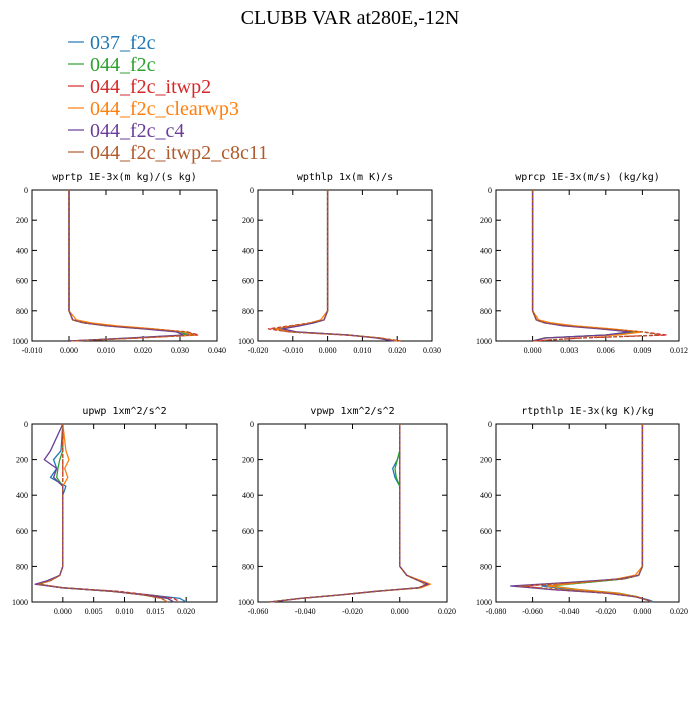 The image size is (700, 705). I want to click on legend-entry: 044_f2c_c4, so click(126, 131).